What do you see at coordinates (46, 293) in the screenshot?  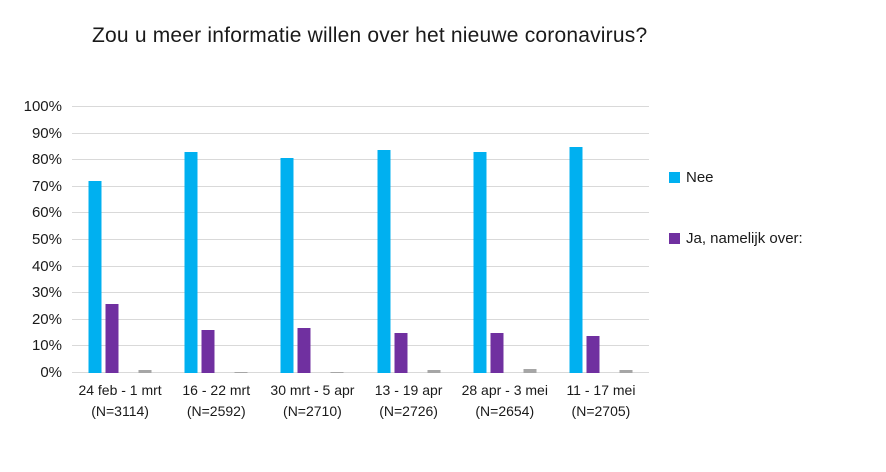 I see `y-tick-label: 30%` at bounding box center [46, 293].